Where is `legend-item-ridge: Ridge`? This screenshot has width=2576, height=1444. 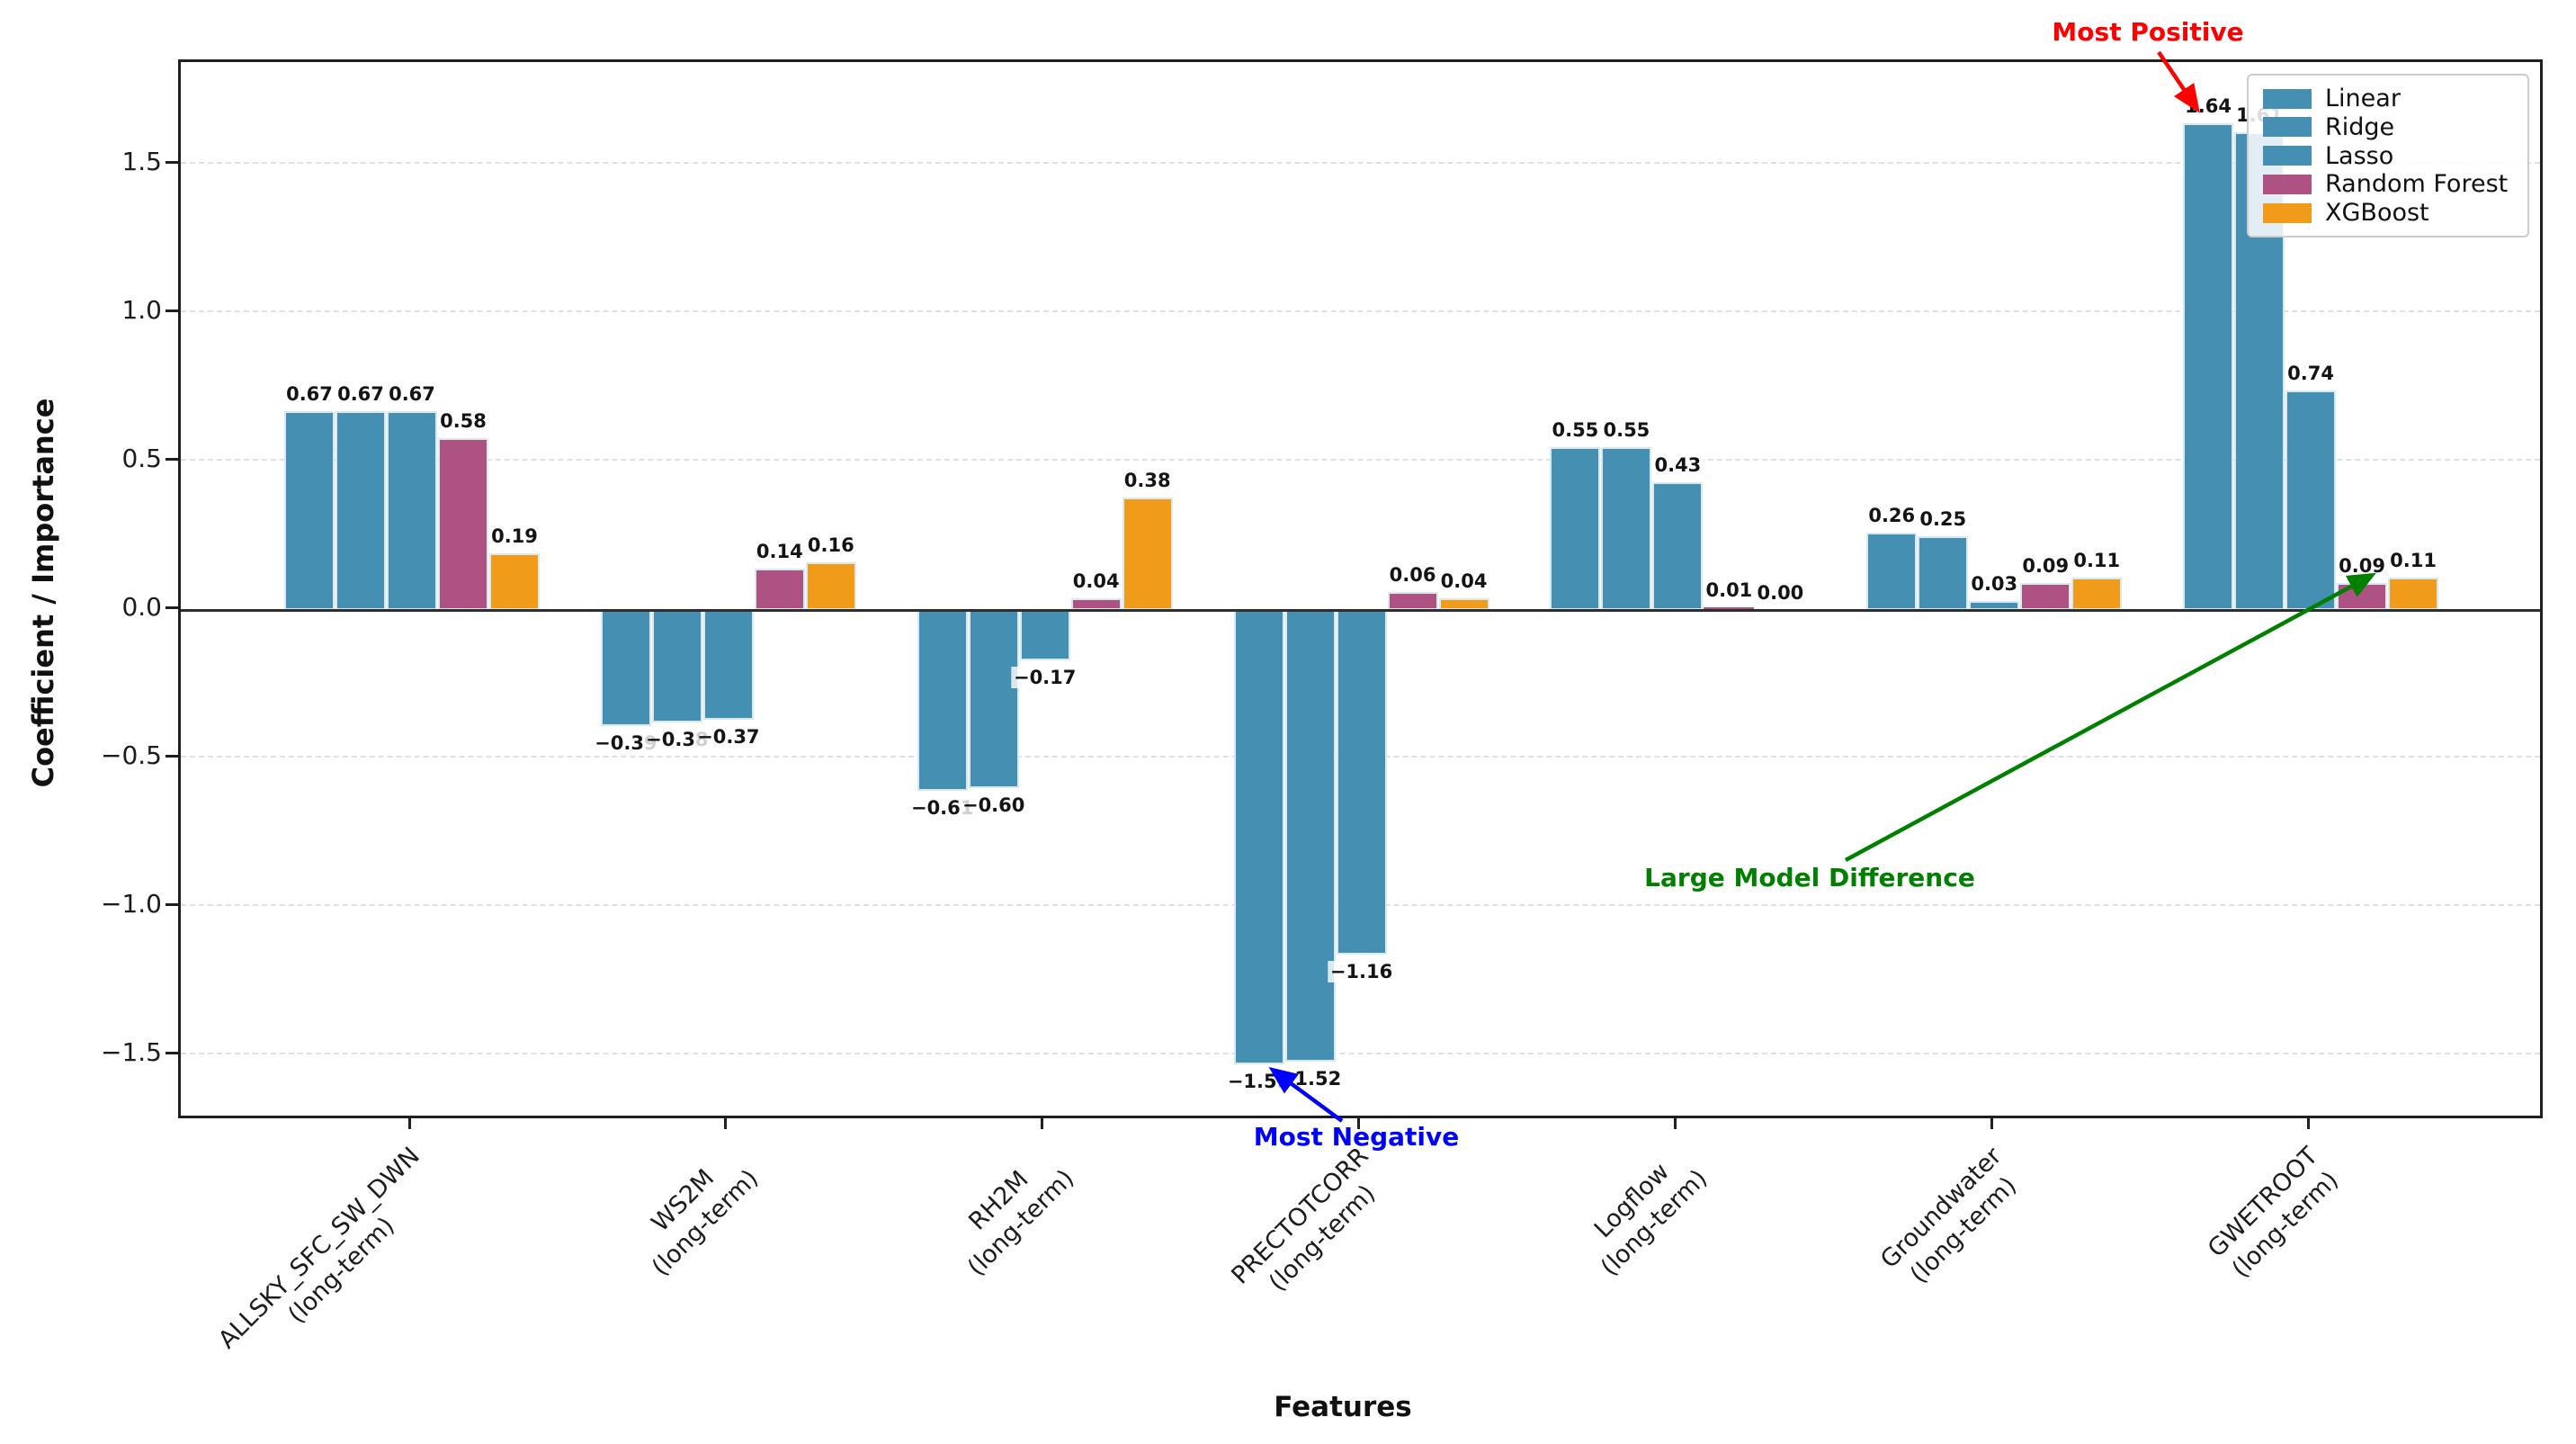 legend-item-ridge: Ridge is located at coordinates (2388, 127).